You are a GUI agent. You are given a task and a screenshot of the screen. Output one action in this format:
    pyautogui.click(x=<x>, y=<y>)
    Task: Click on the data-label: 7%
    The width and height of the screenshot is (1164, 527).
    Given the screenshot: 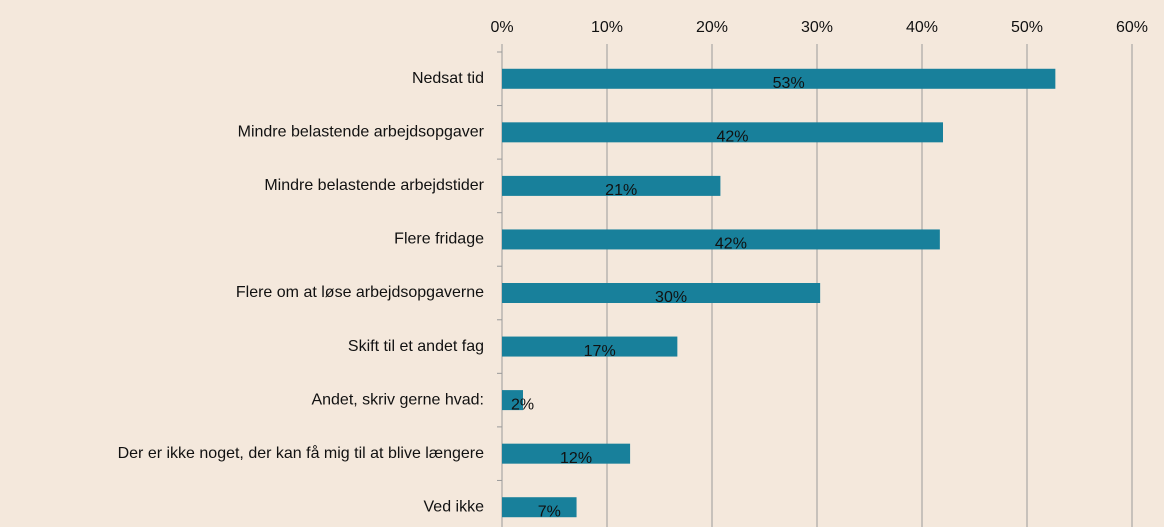 What is the action you would take?
    pyautogui.click(x=549, y=511)
    